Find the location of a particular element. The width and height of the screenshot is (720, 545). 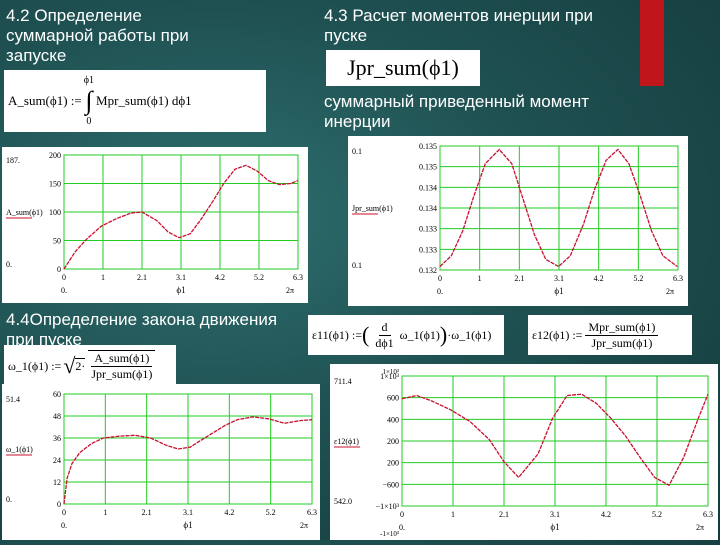

y-bottom-value: 542.0 is located at coordinates (343, 501).